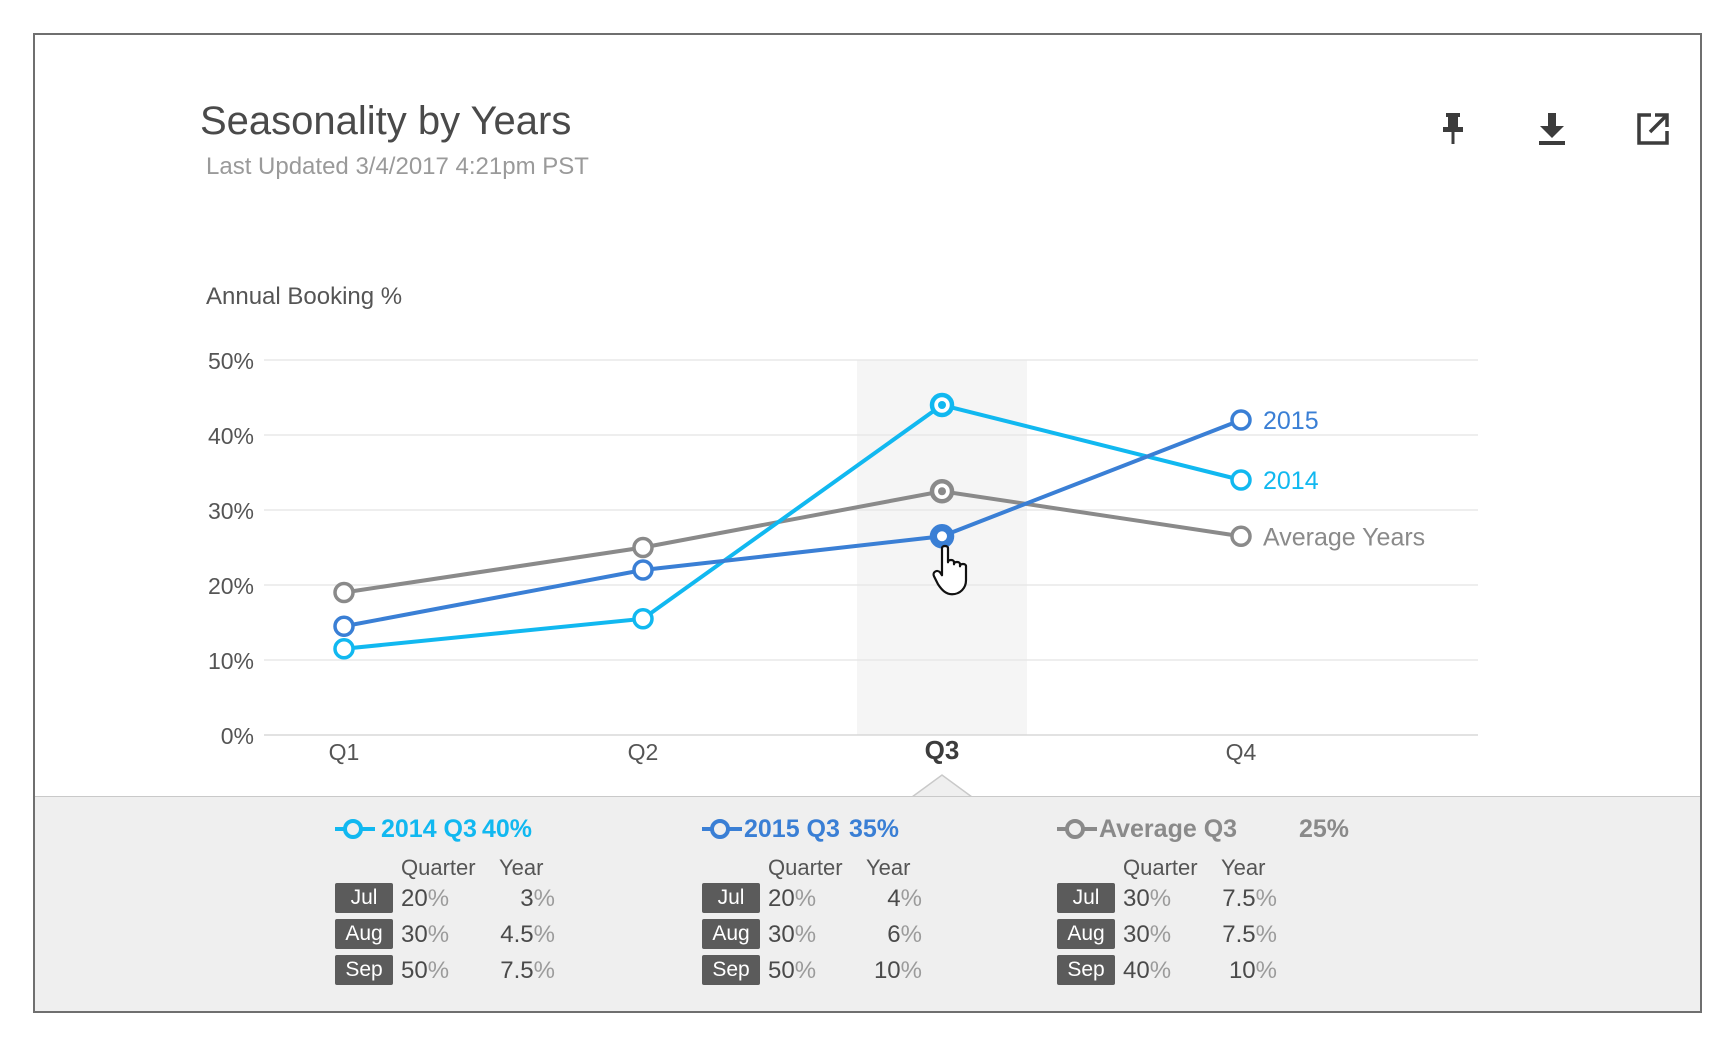 The width and height of the screenshot is (1732, 1042). I want to click on month-row: Sep 50% 10%, so click(812, 972).